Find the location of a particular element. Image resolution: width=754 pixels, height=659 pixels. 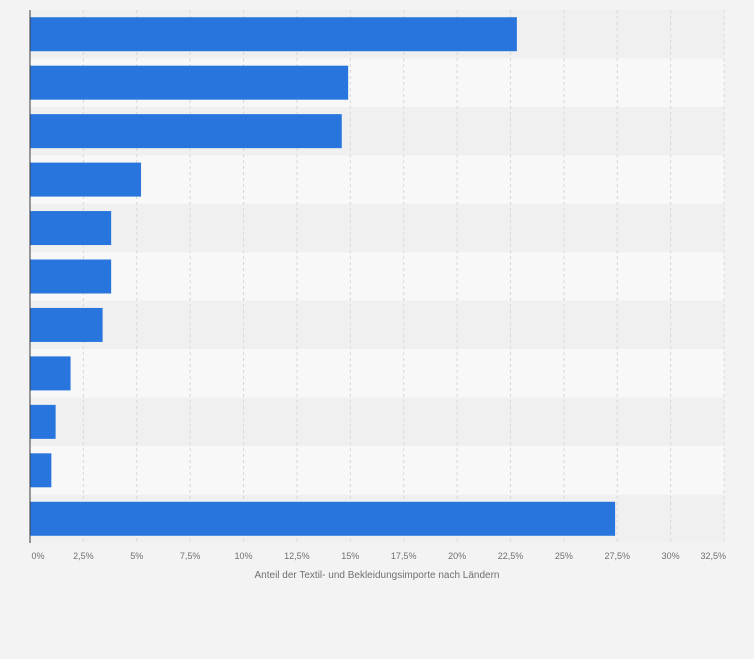

x-tick-label: 30% is located at coordinates (671, 556).